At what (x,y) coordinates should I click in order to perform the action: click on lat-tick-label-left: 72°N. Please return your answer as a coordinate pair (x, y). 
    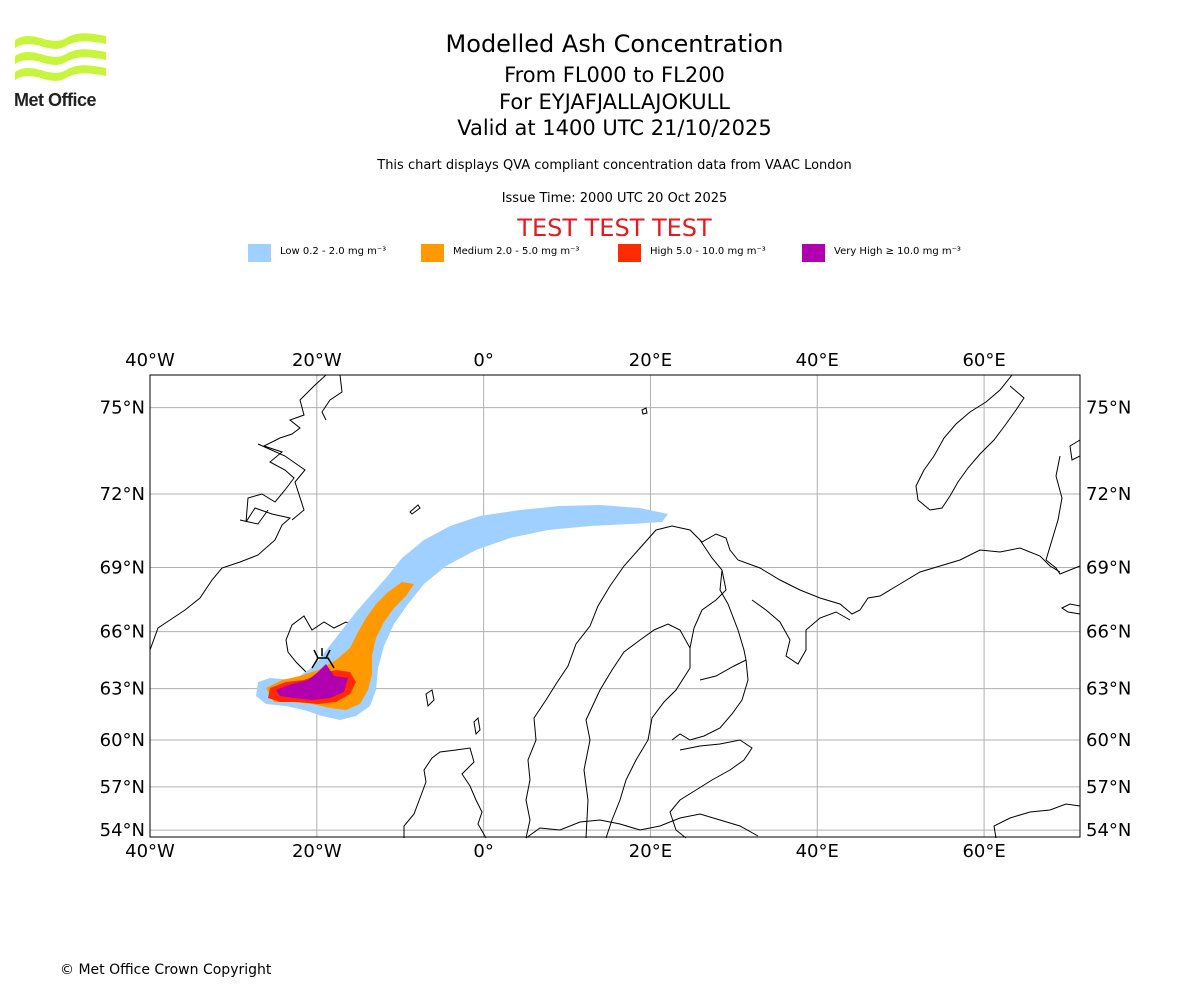
    Looking at the image, I should click on (122, 494).